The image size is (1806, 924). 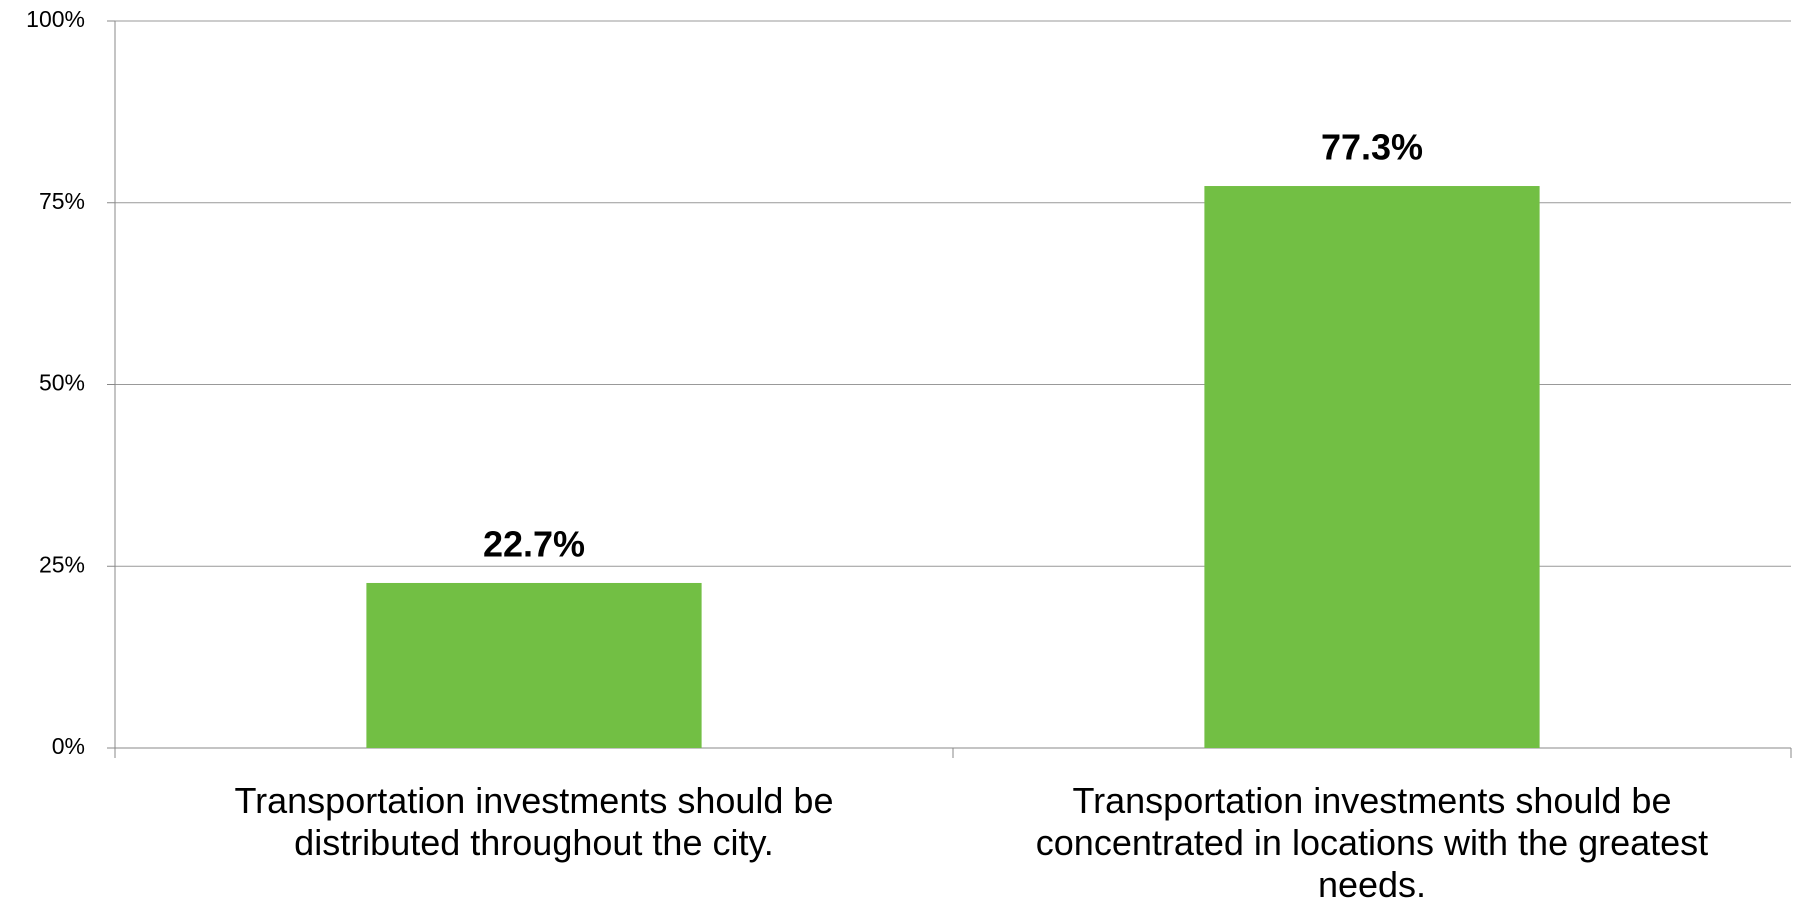 I want to click on y-tick-label: 50%, so click(x=62, y=383).